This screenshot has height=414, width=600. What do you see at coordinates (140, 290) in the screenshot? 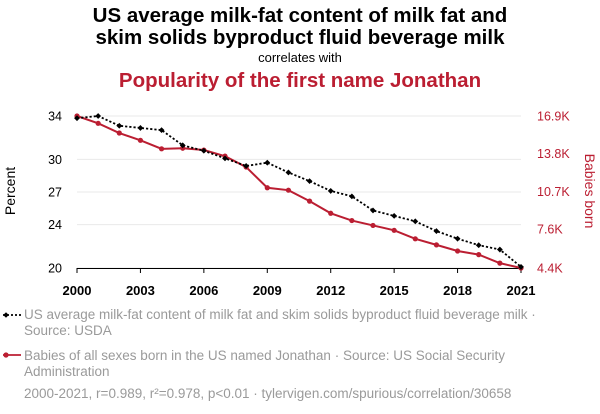
I see `x-tick-label: 2003` at bounding box center [140, 290].